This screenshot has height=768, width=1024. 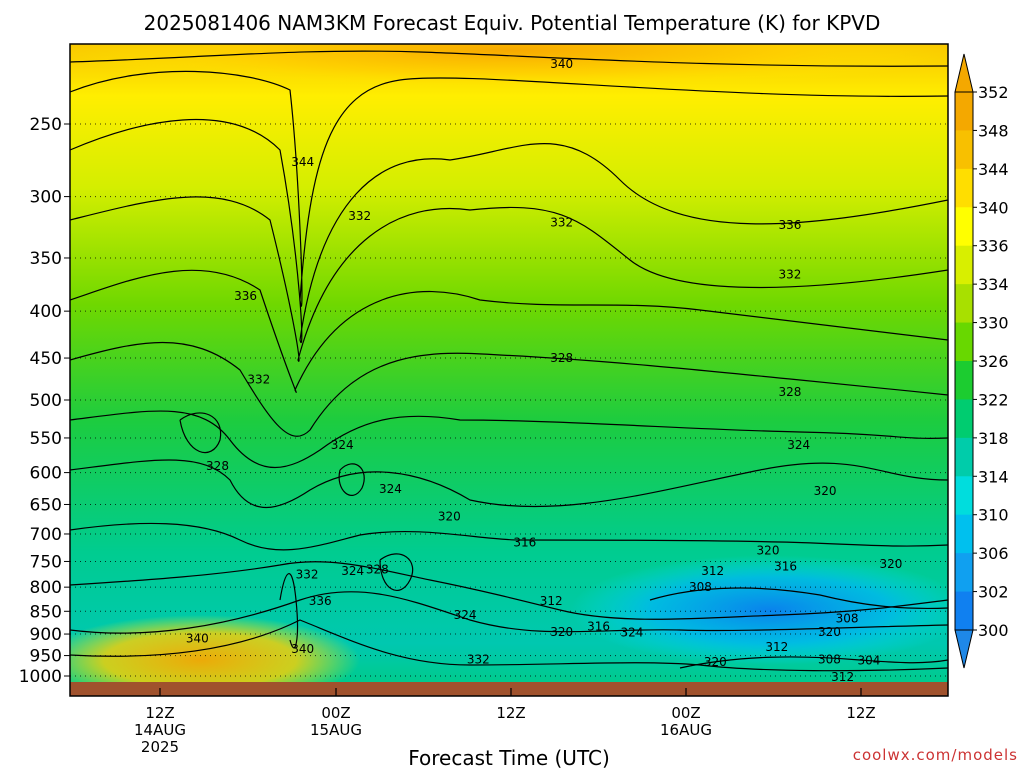 What do you see at coordinates (302, 162) in the screenshot?
I see `contour-label: 344` at bounding box center [302, 162].